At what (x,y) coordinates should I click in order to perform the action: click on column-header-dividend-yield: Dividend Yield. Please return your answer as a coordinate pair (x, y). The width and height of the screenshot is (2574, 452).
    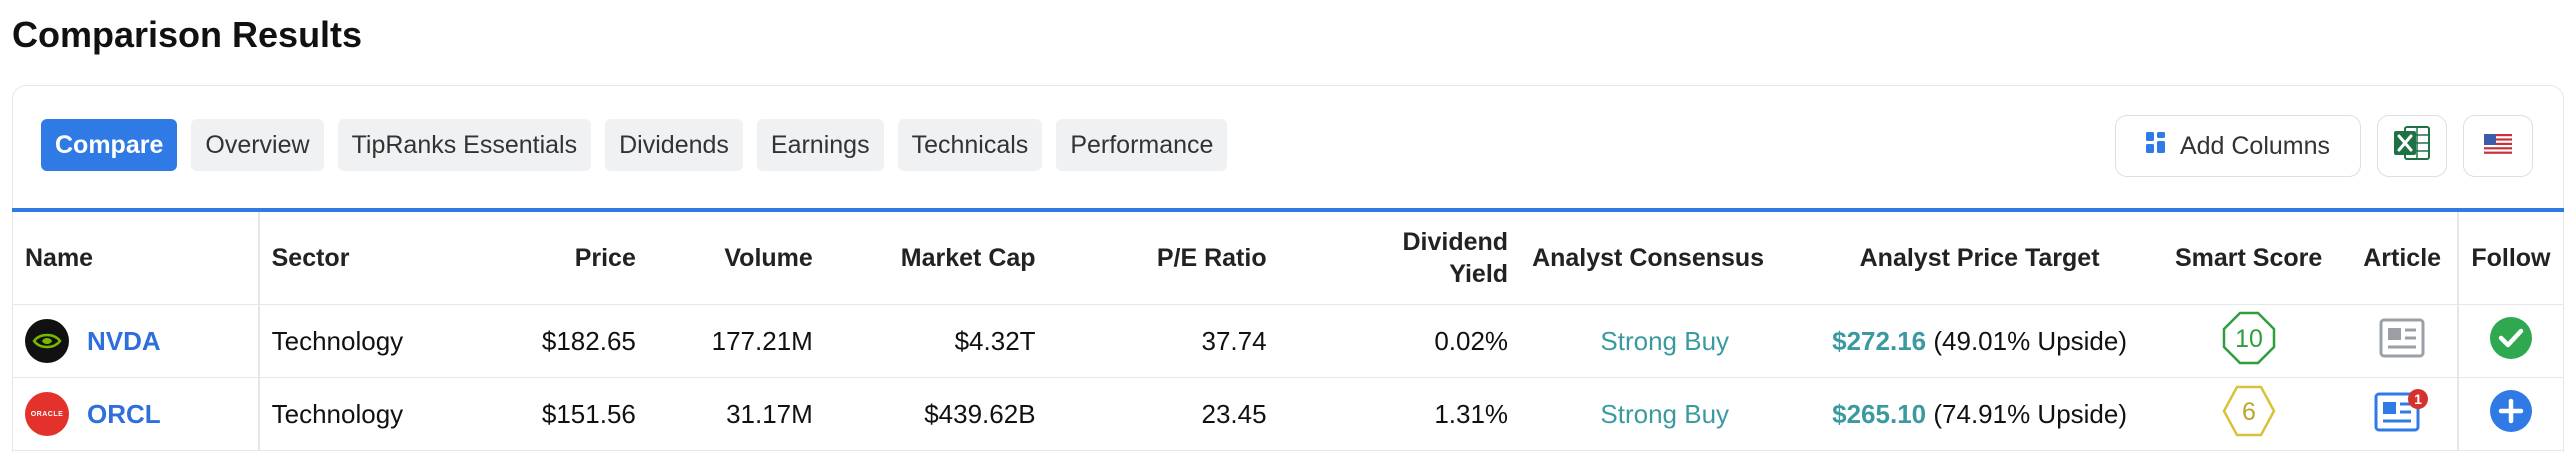
    Looking at the image, I should click on (1399, 258).